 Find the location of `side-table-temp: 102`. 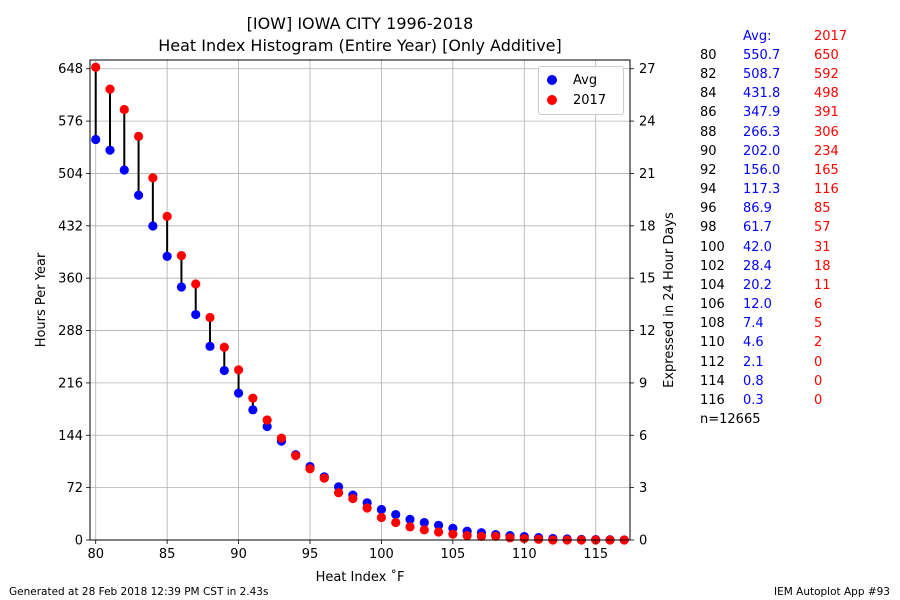

side-table-temp: 102 is located at coordinates (712, 266).